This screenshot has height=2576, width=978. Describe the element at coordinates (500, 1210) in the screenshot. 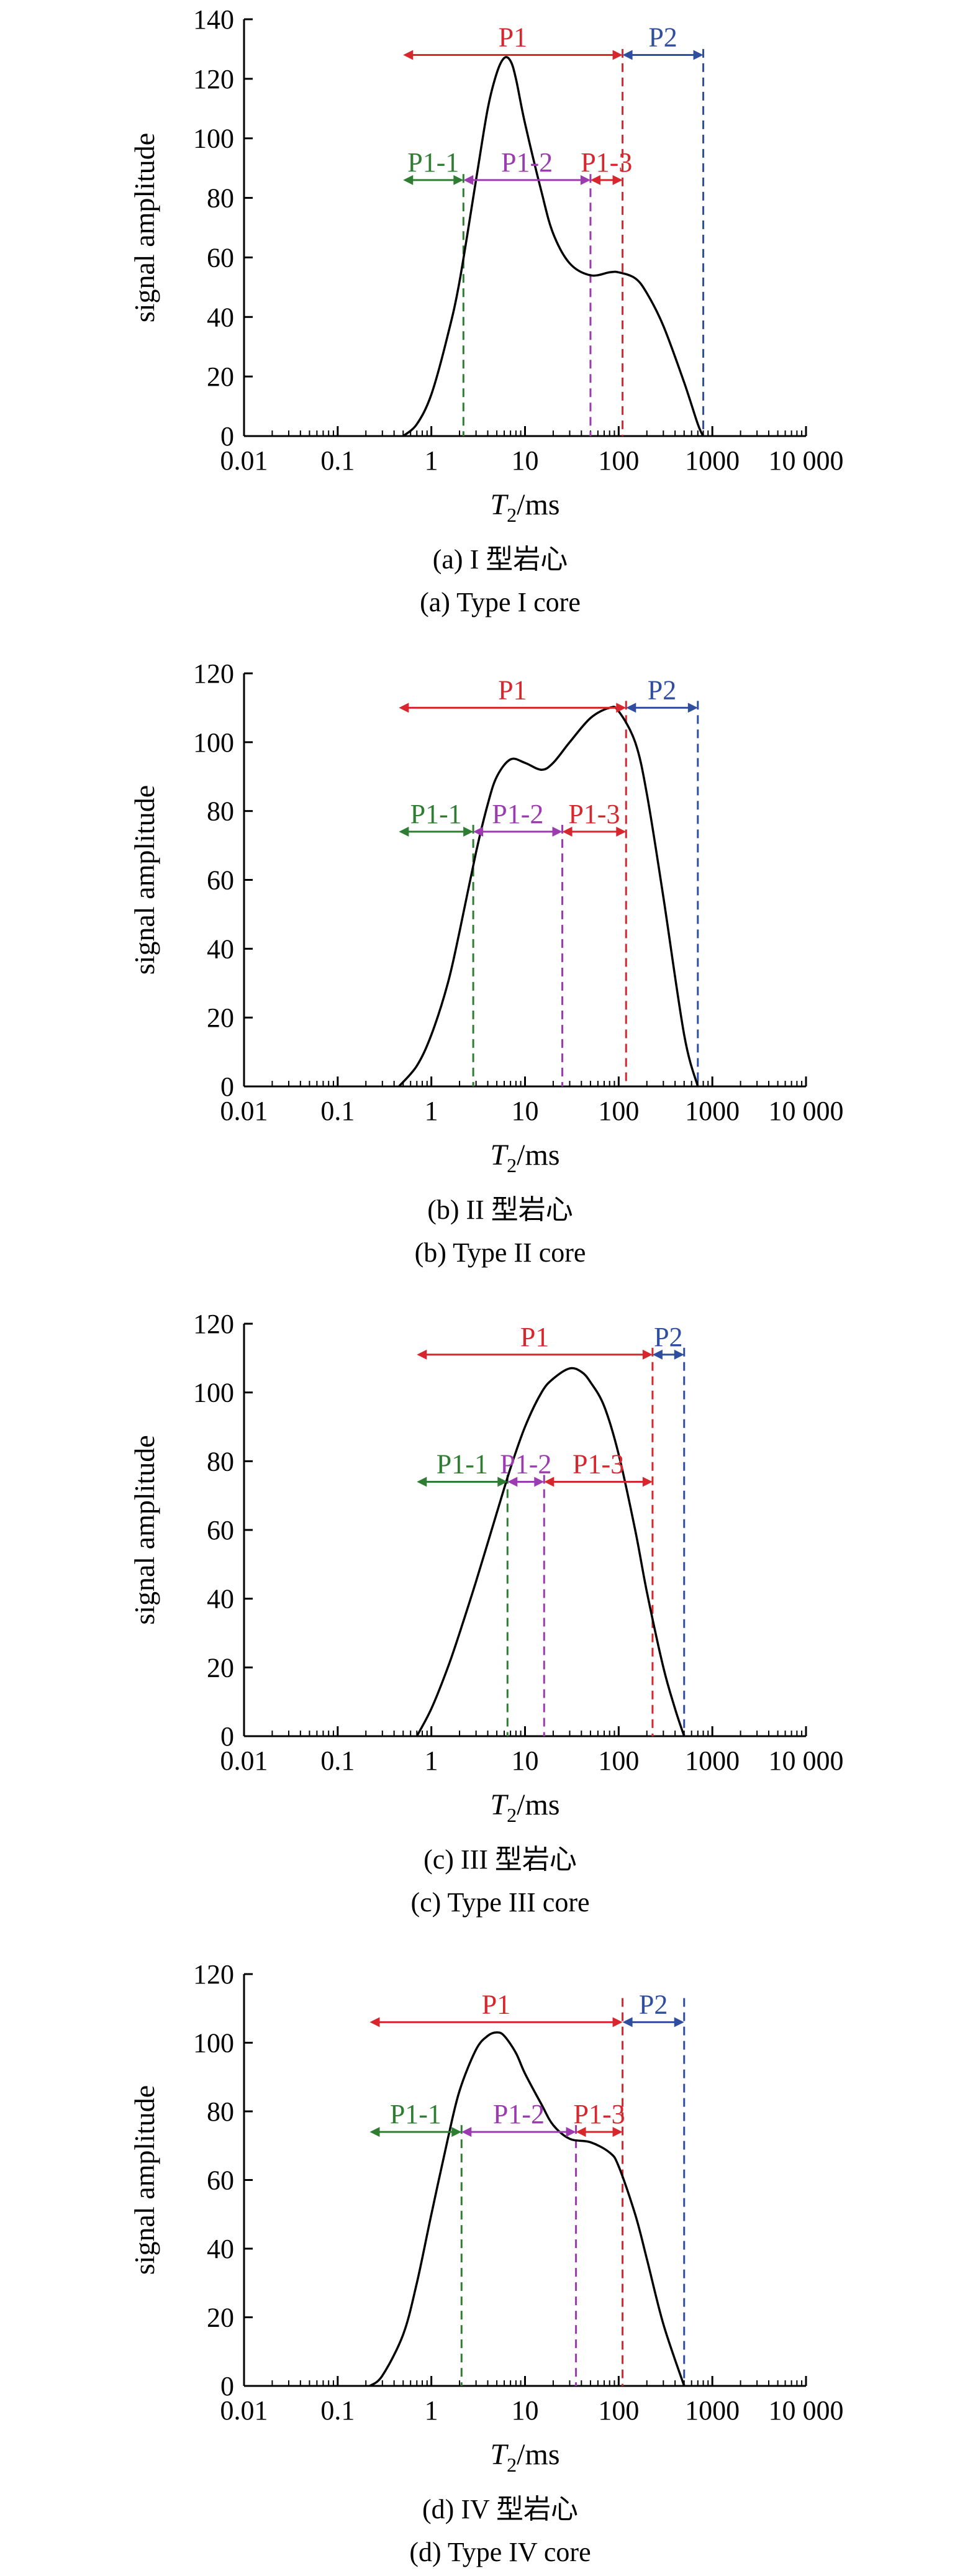

I see `caption-cn: (b) II 型岩心` at that location.